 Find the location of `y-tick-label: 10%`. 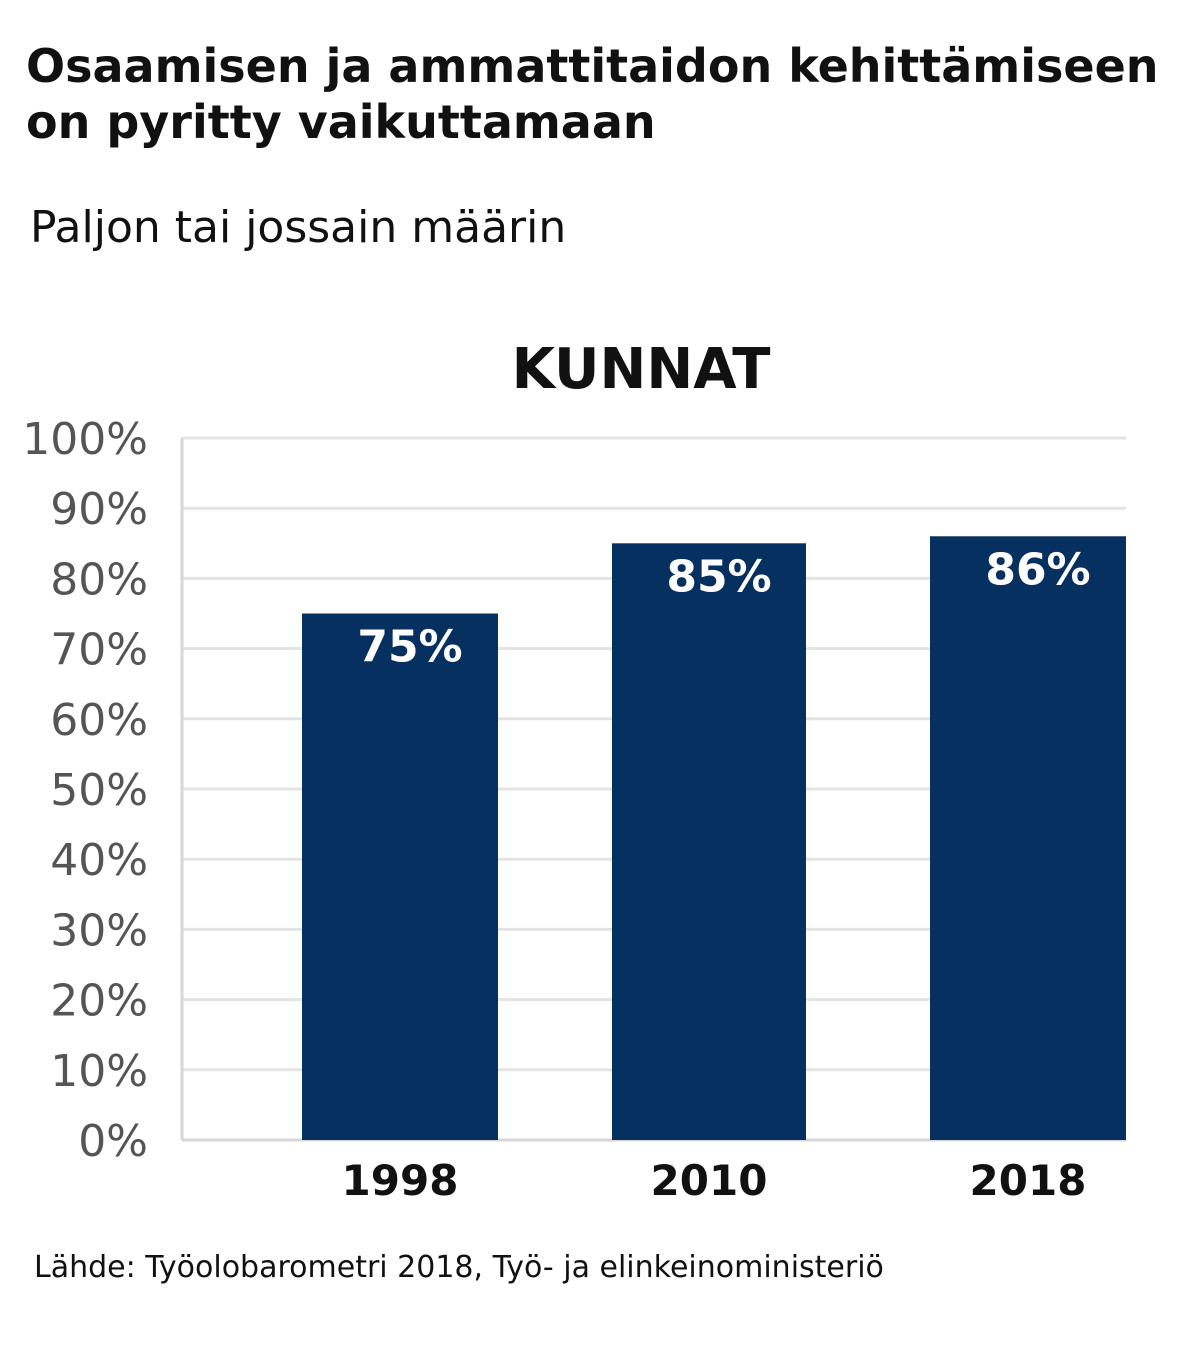

y-tick-label: 10% is located at coordinates (99, 1071).